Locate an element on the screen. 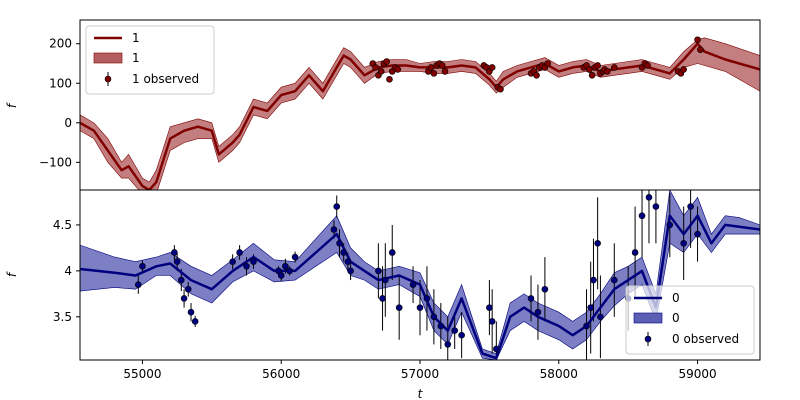 The height and width of the screenshot is (400, 800). bottom-legend: 0 0 0 observed is located at coordinates (690, 320).